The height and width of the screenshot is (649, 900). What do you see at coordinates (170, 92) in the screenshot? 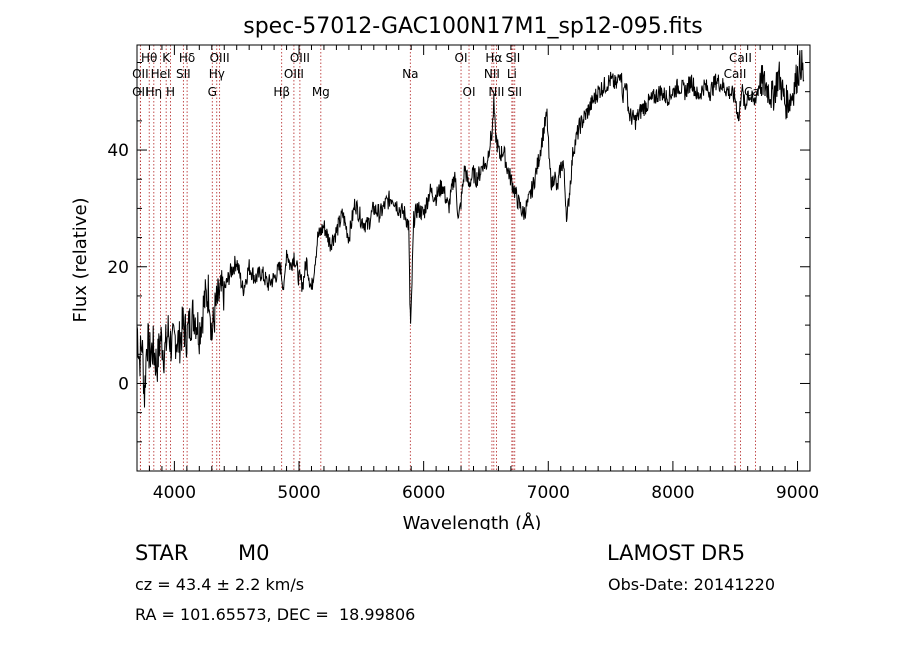
I see `spectral-line-label: H` at bounding box center [170, 92].